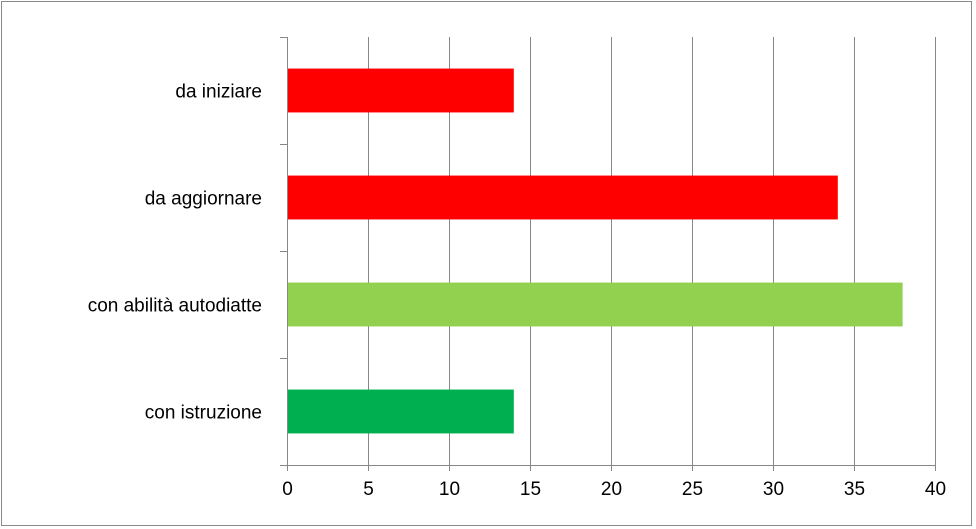 Image resolution: width=976 pixels, height=529 pixels. I want to click on x-tick-label: 35, so click(854, 489).